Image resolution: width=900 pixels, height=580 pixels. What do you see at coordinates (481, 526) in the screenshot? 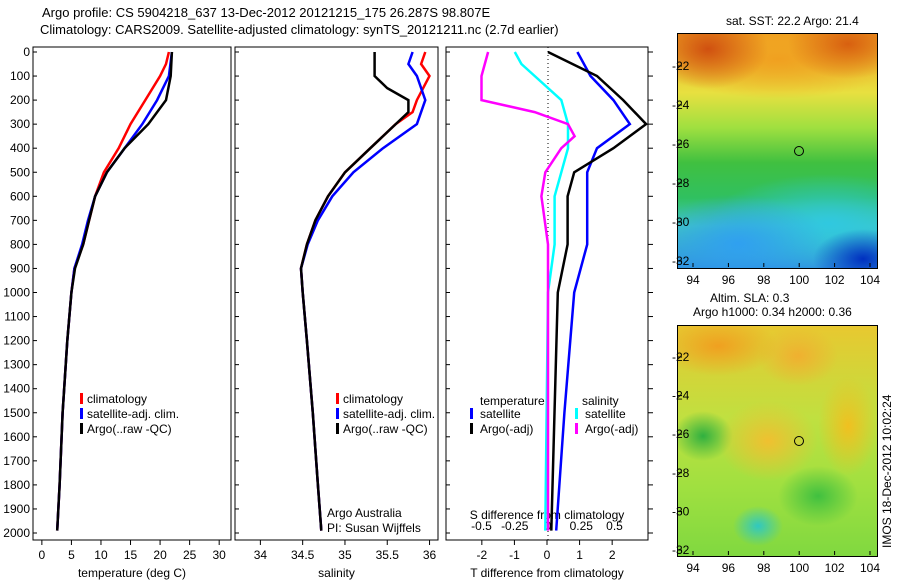
I see `x2-tick-label: -0.5` at bounding box center [481, 526].